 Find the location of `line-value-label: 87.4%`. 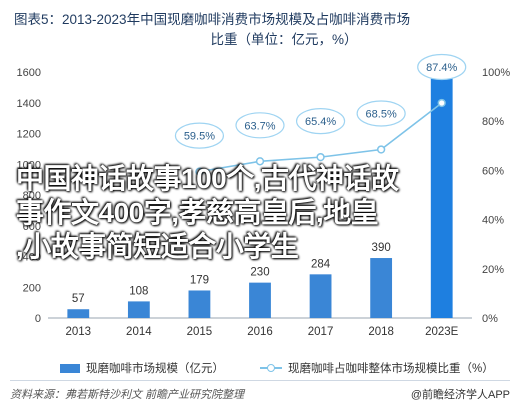

line-value-label: 87.4% is located at coordinates (441, 68).